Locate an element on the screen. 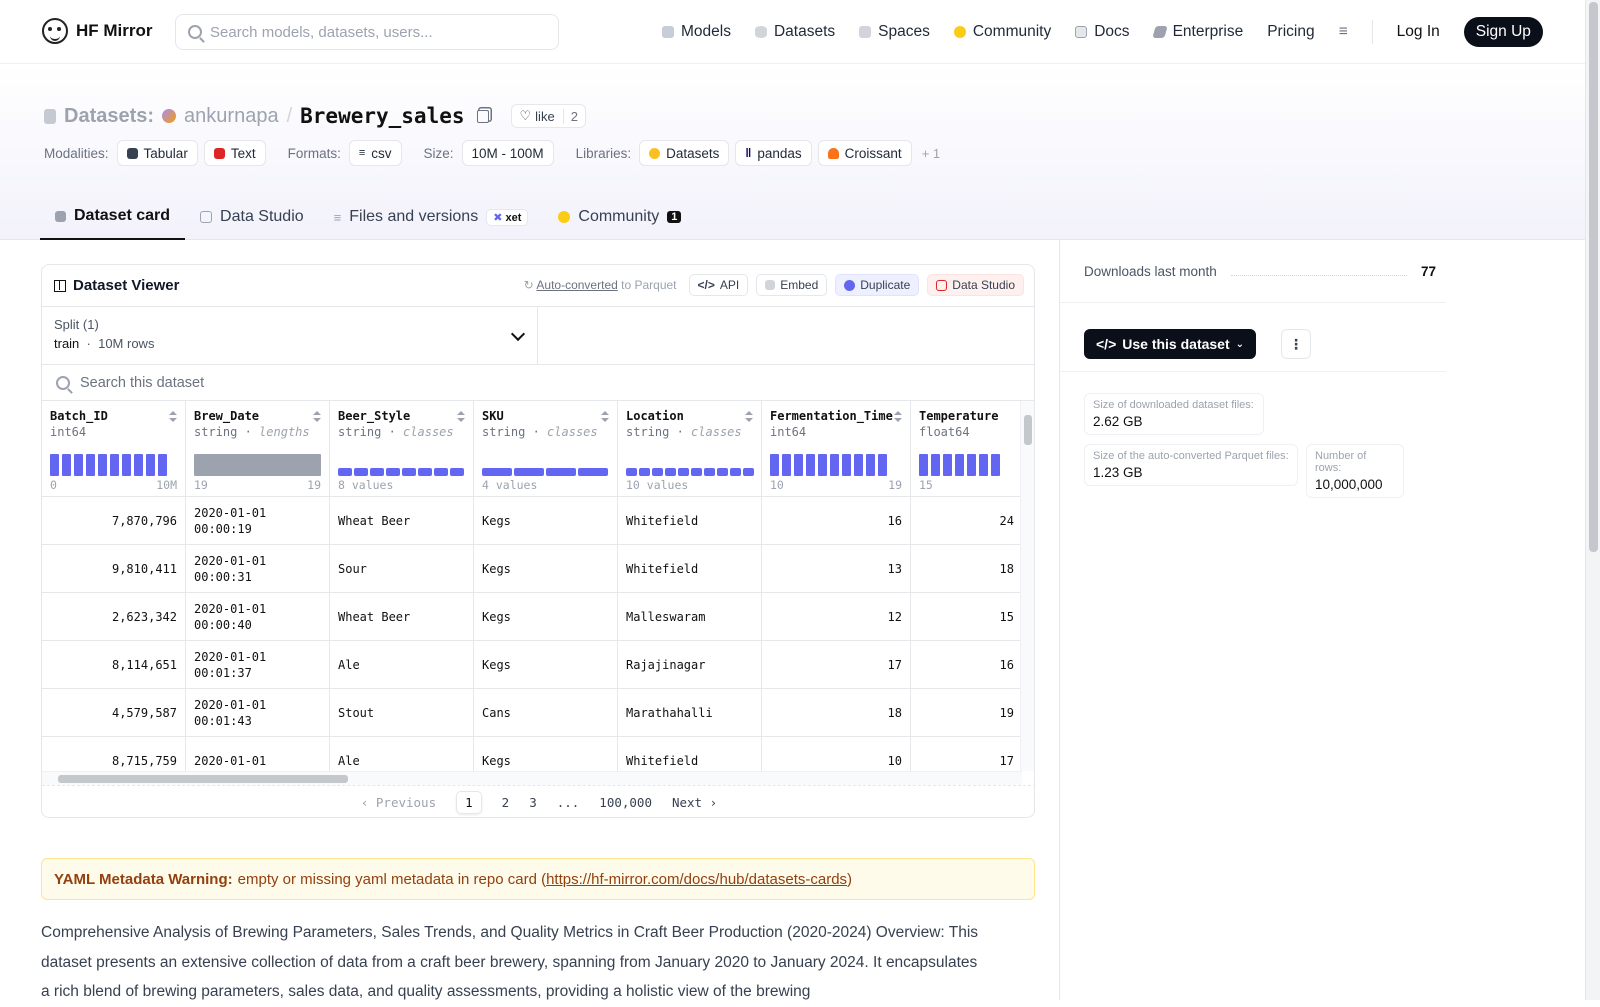 The width and height of the screenshot is (1600, 1007). tag-croissant: Croissant is located at coordinates (864, 153).